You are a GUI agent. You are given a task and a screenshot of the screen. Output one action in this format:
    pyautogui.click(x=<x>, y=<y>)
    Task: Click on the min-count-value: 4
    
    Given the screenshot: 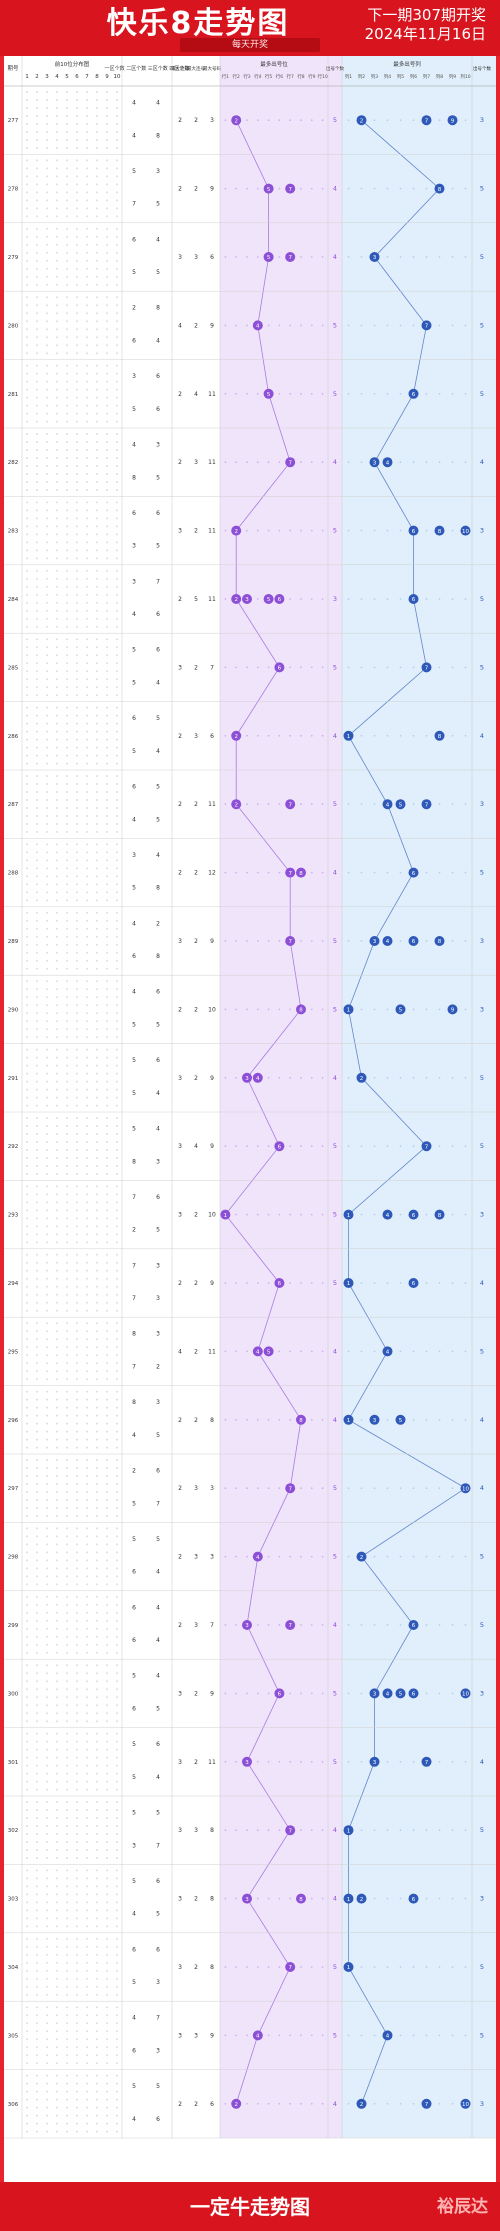 What is the action you would take?
    pyautogui.click(x=335, y=2104)
    